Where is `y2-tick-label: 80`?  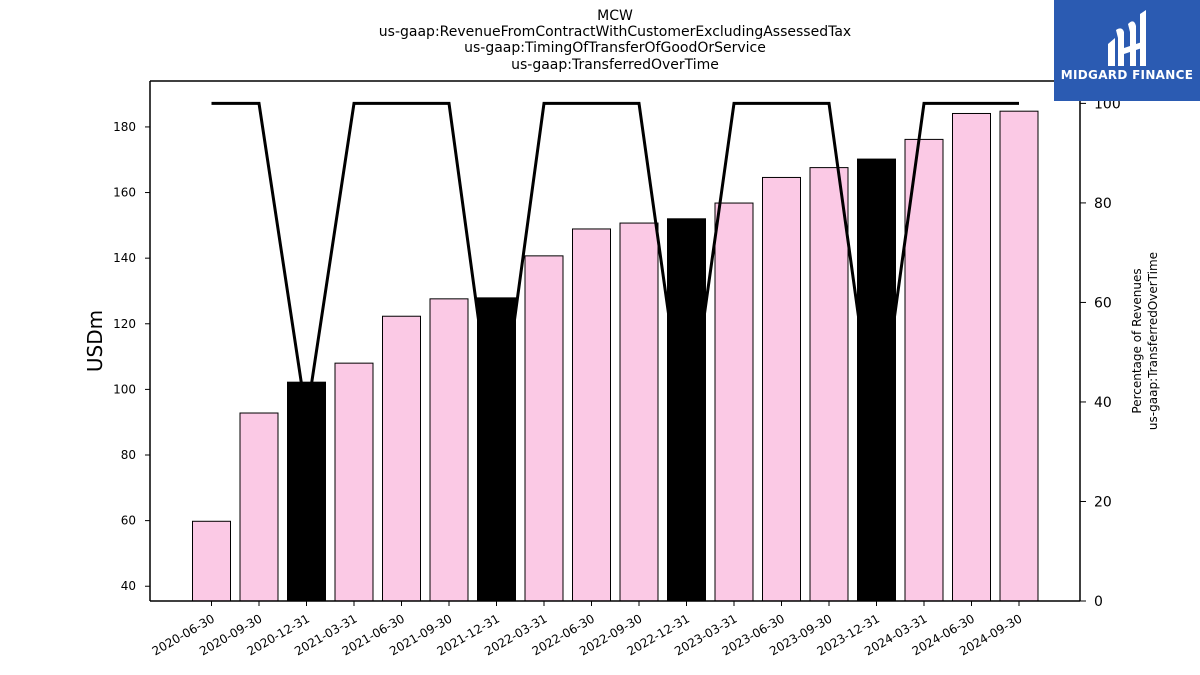
y2-tick-label: 80 is located at coordinates (1103, 204).